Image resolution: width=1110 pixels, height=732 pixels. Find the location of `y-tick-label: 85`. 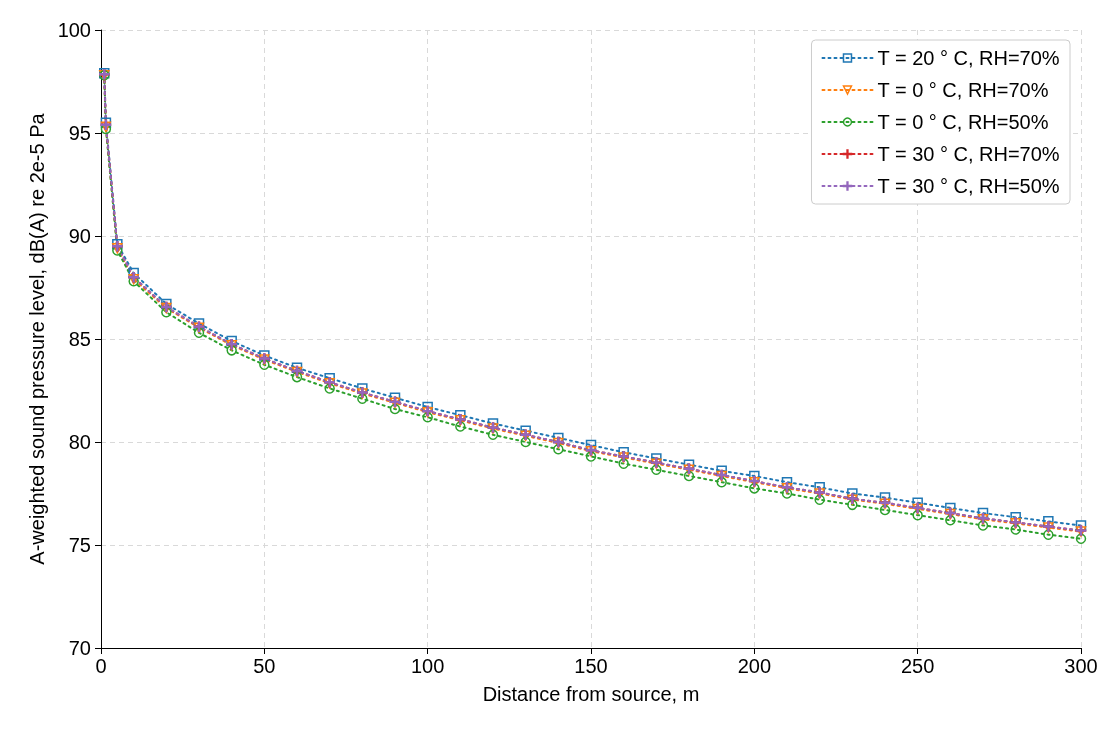

y-tick-label: 85 is located at coordinates (79, 339).